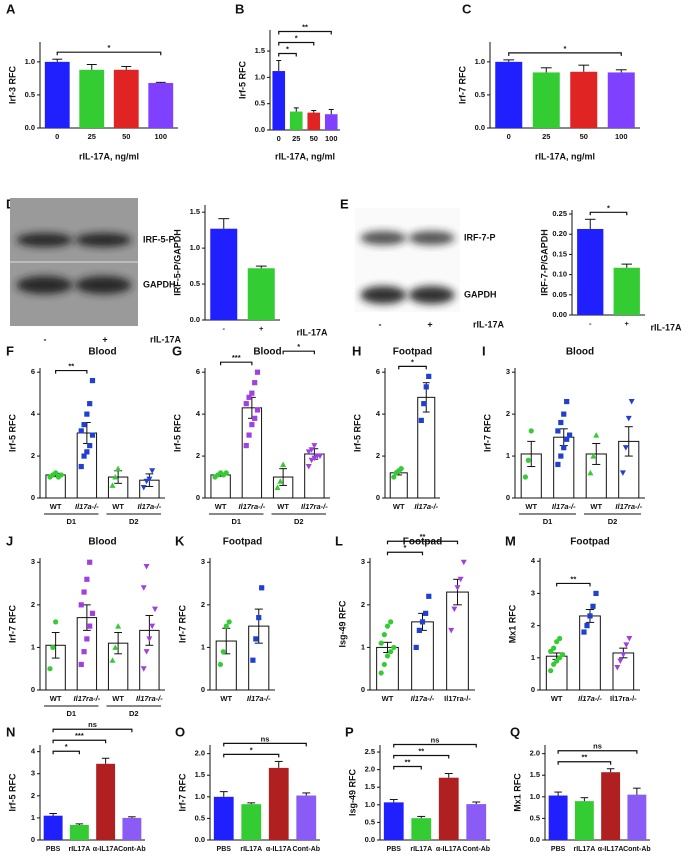  I want to click on panel-letter: G, so click(177, 350).